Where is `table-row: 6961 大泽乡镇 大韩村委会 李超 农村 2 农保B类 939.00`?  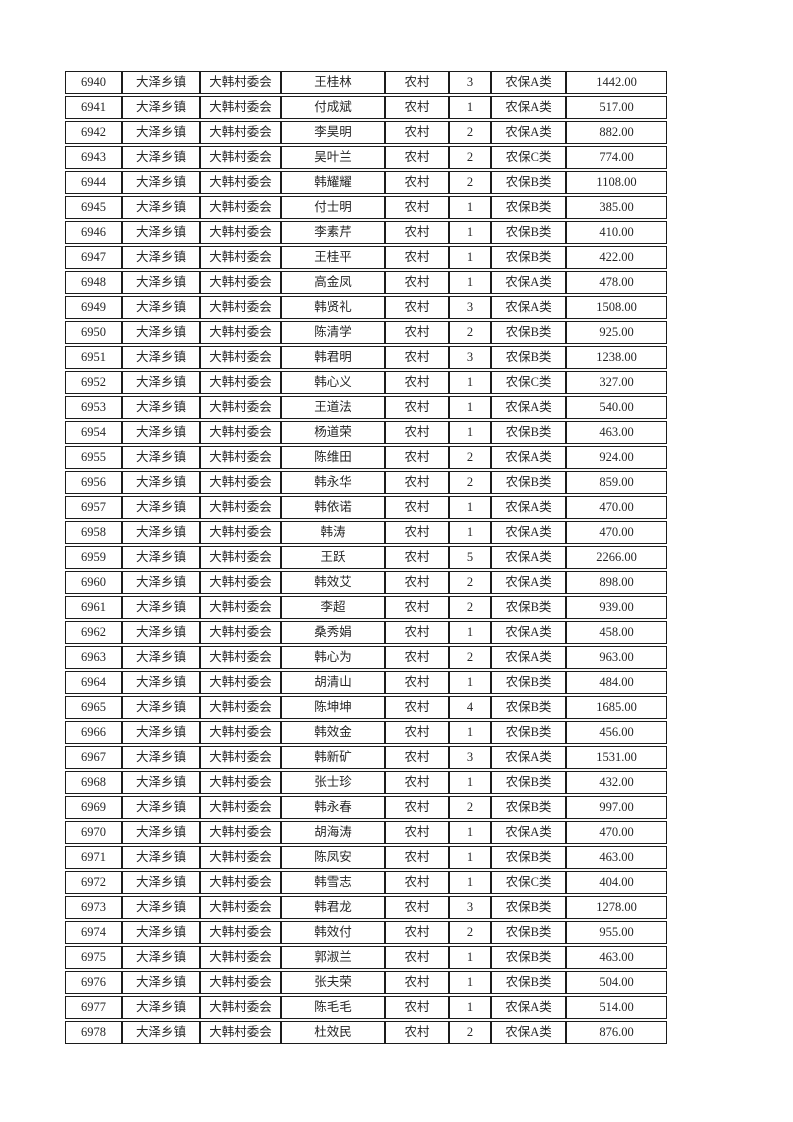 table-row: 6961 大泽乡镇 大韩村委会 李超 农村 2 农保B类 939.00 is located at coordinates (366, 607).